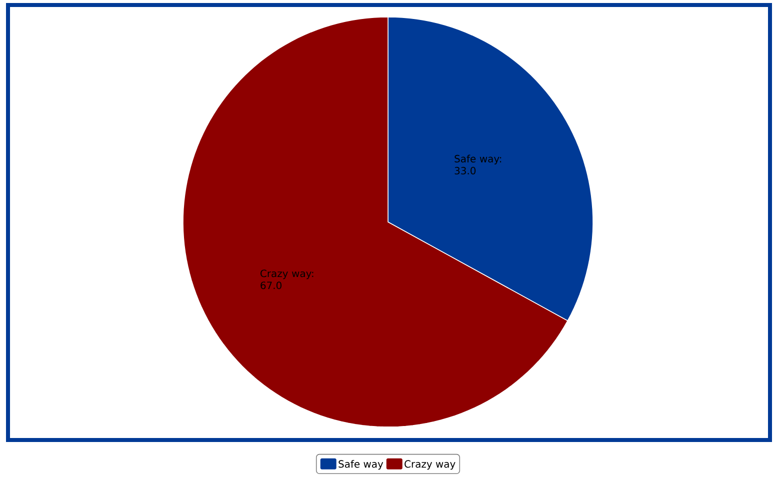 The image size is (775, 485). What do you see at coordinates (478, 164) in the screenshot?
I see `data-label: Safe way: 33.0` at bounding box center [478, 164].